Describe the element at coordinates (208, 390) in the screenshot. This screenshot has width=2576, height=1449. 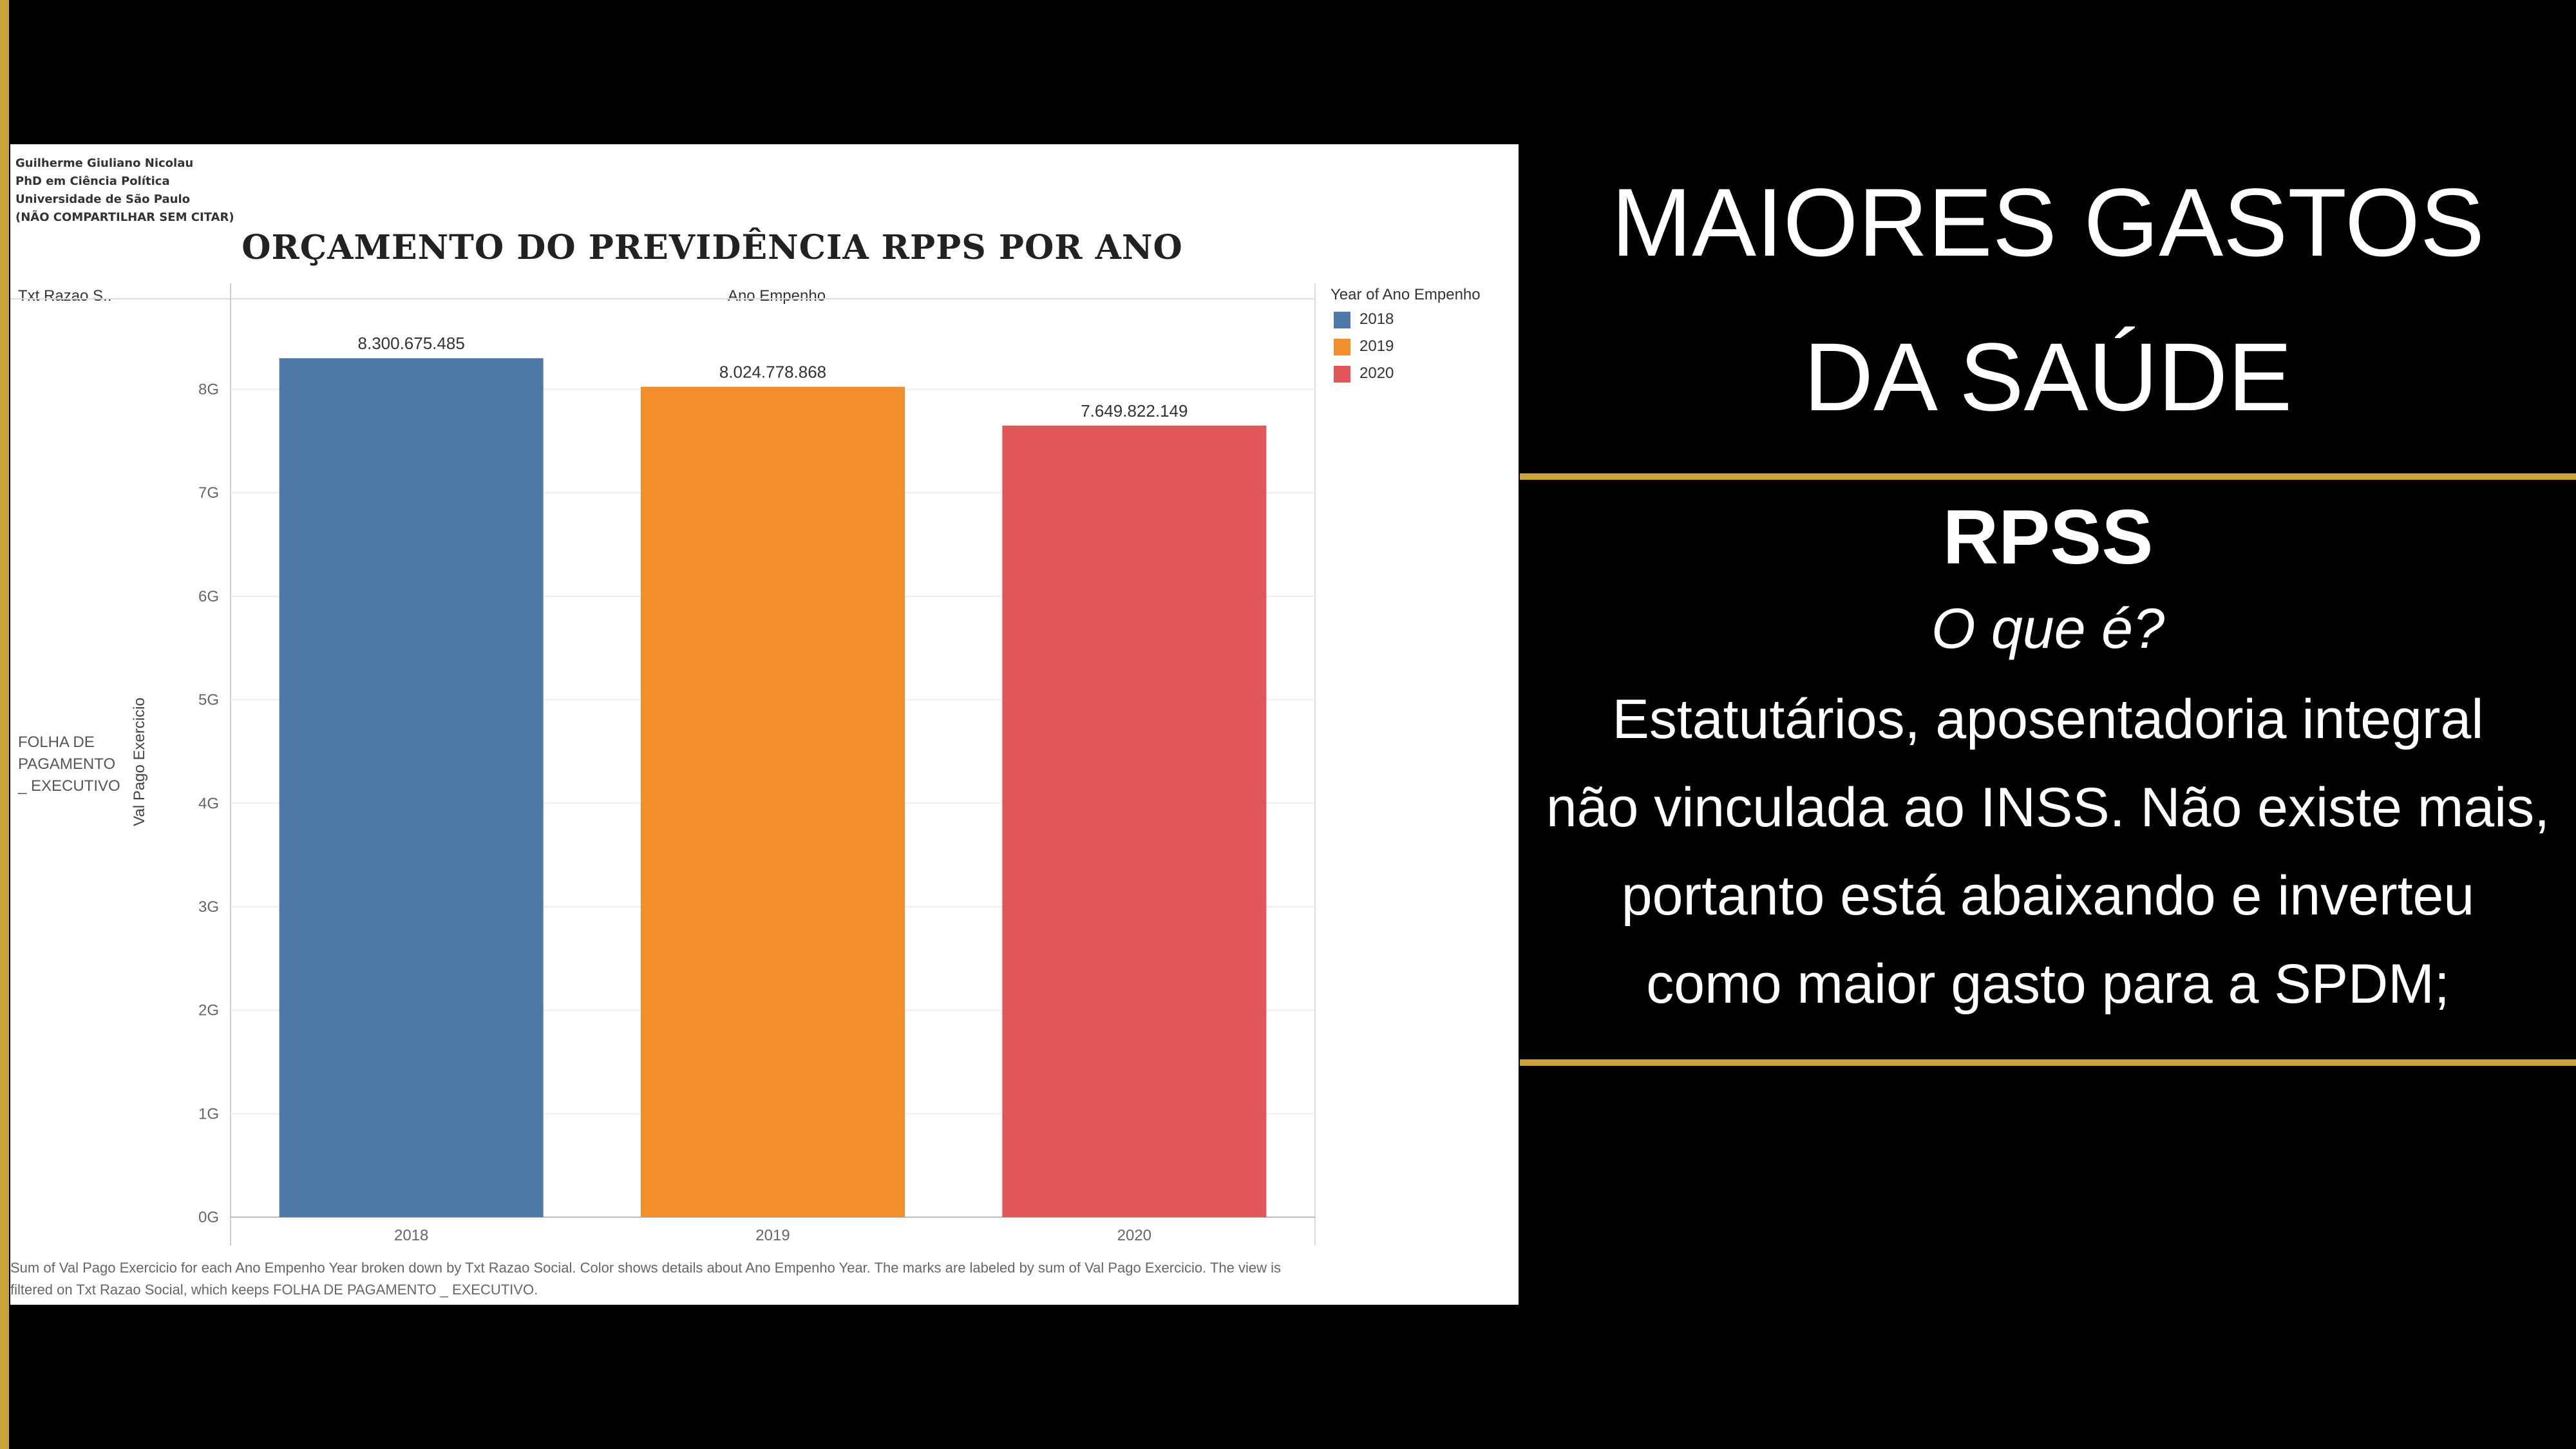
I see `y-tick-label: 8G` at that location.